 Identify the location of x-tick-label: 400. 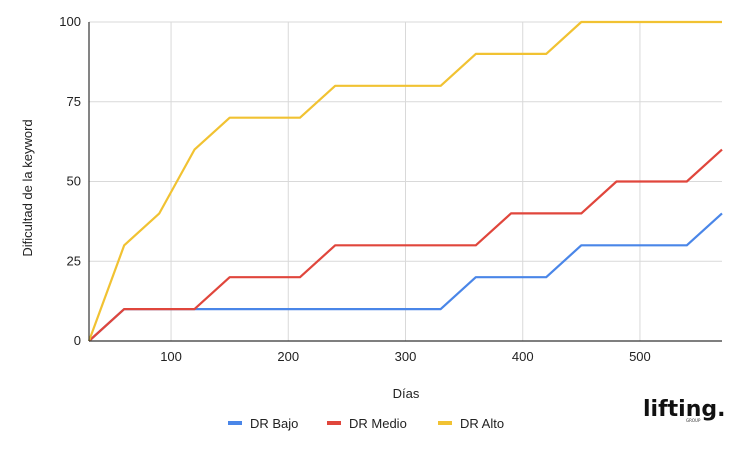
(523, 356).